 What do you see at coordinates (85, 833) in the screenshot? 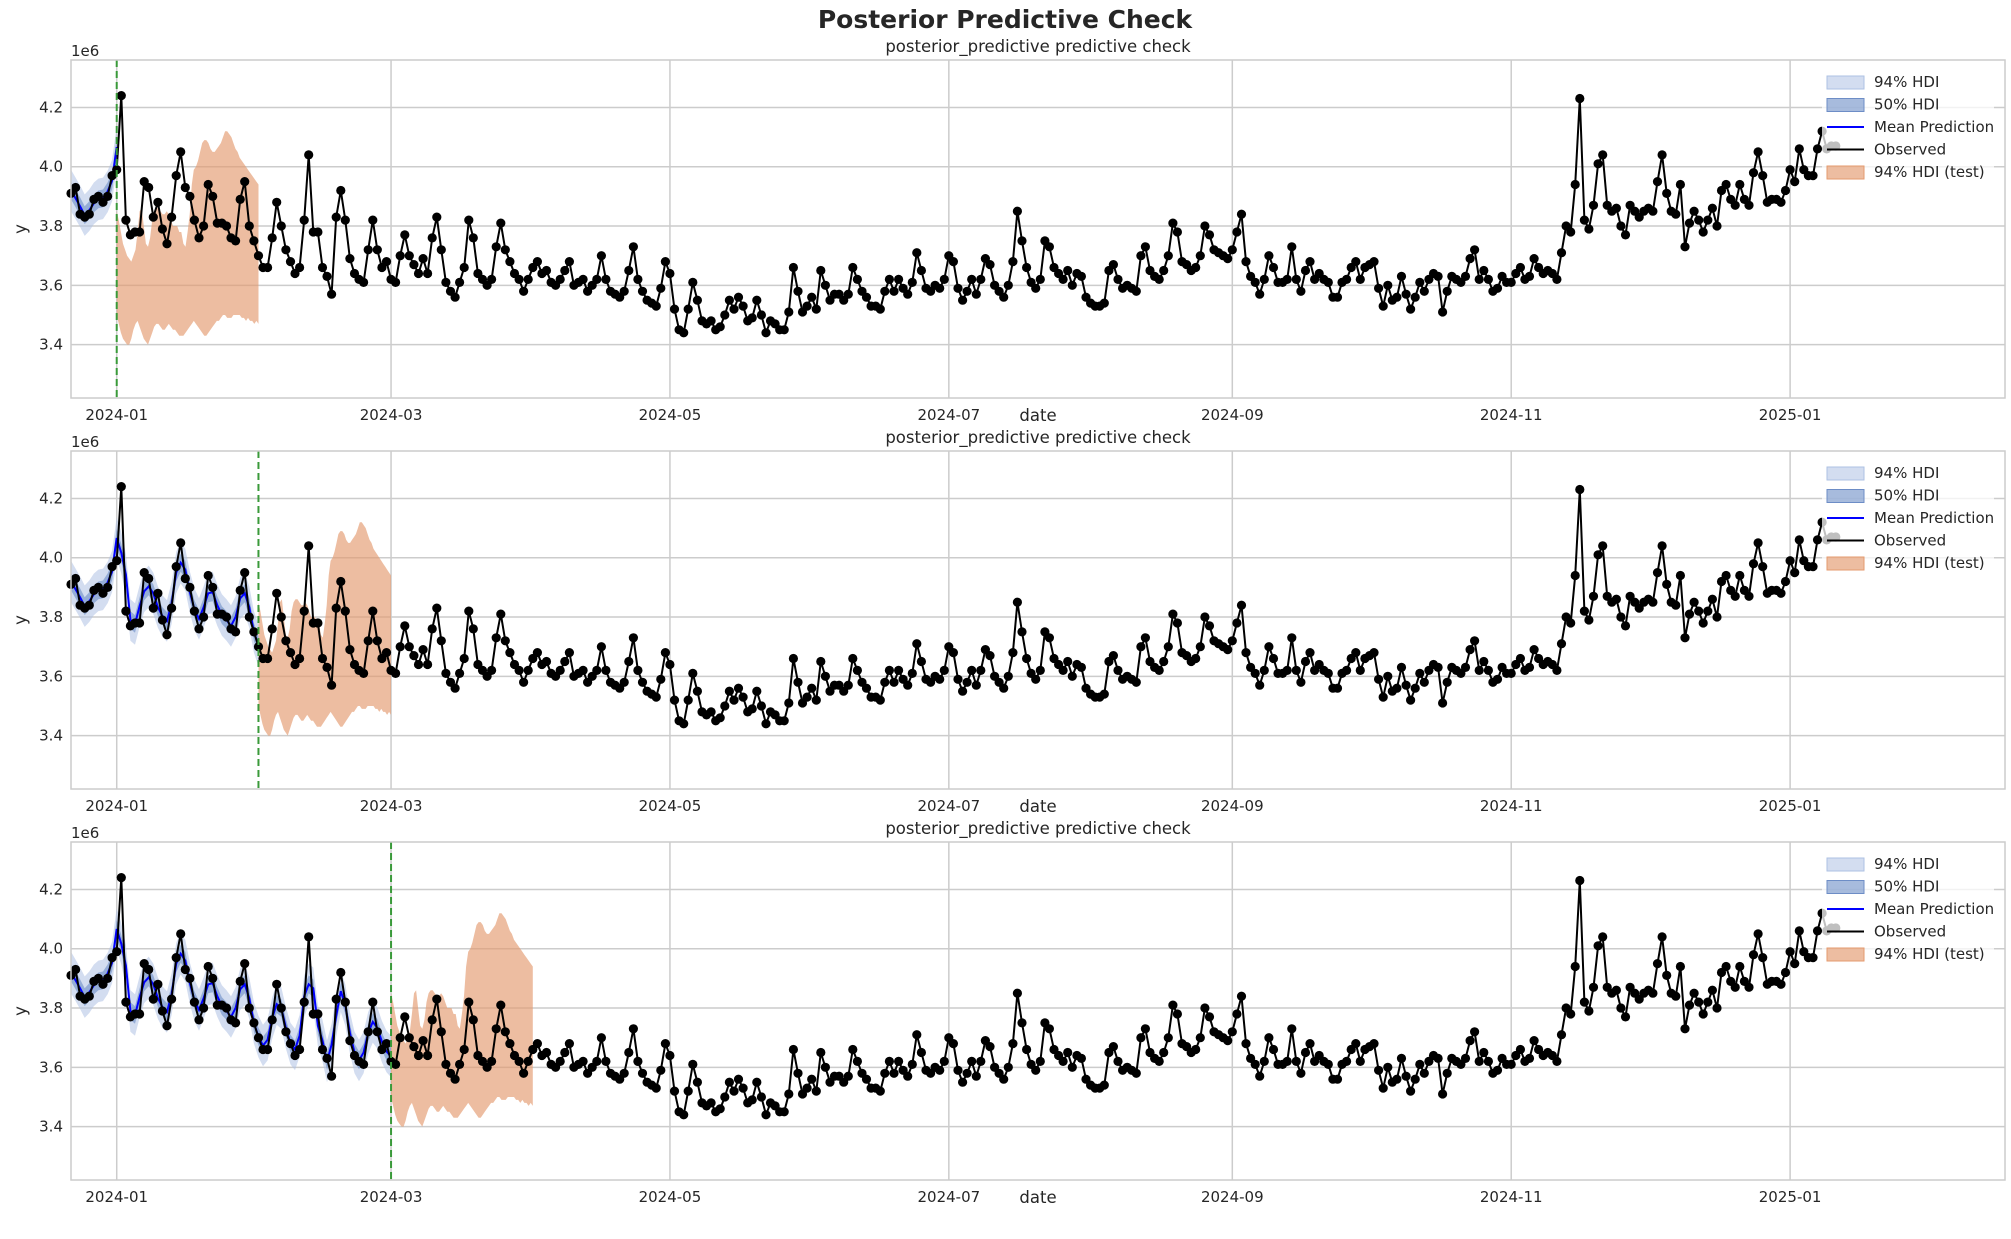
I see `panel-3-y-scale-label: 1e6` at bounding box center [85, 833].